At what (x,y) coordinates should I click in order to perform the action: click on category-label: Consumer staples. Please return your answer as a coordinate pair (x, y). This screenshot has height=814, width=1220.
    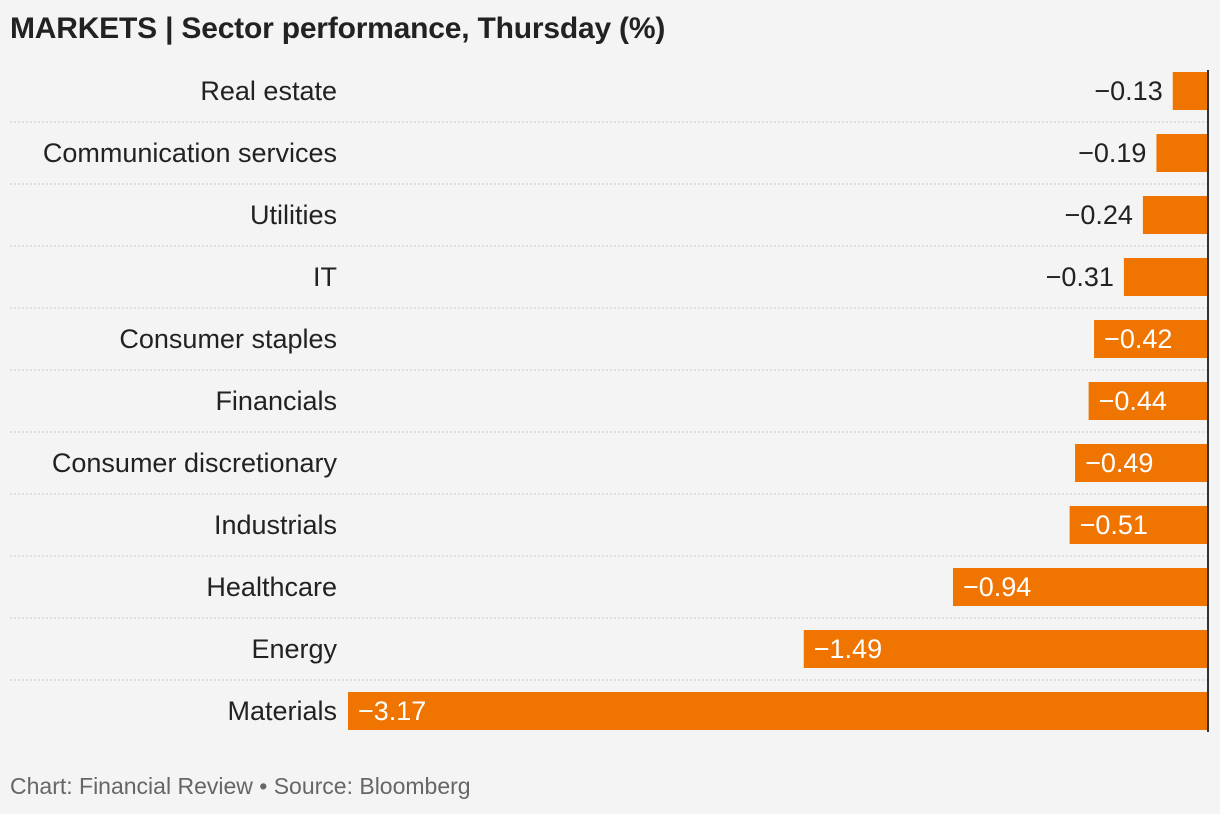
    Looking at the image, I should click on (228, 339).